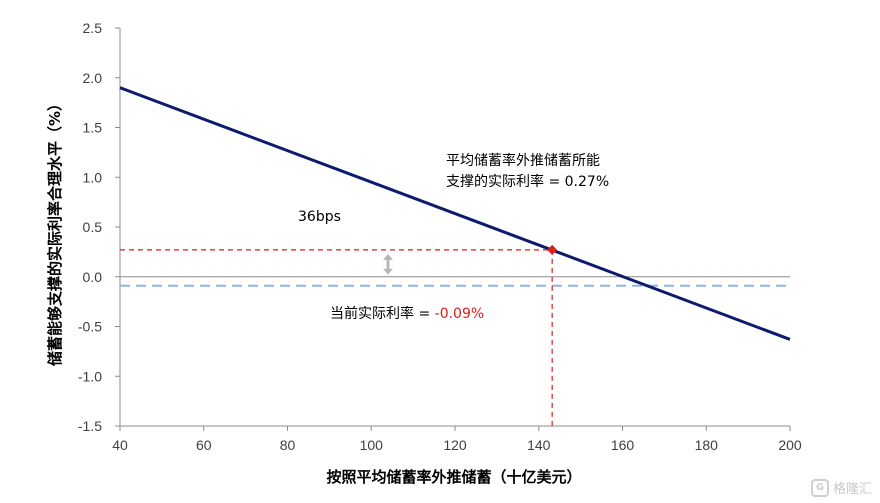 Image resolution: width=880 pixels, height=503 pixels. Describe the element at coordinates (388, 256) in the screenshot. I see `bps-arrow-head-up` at that location.